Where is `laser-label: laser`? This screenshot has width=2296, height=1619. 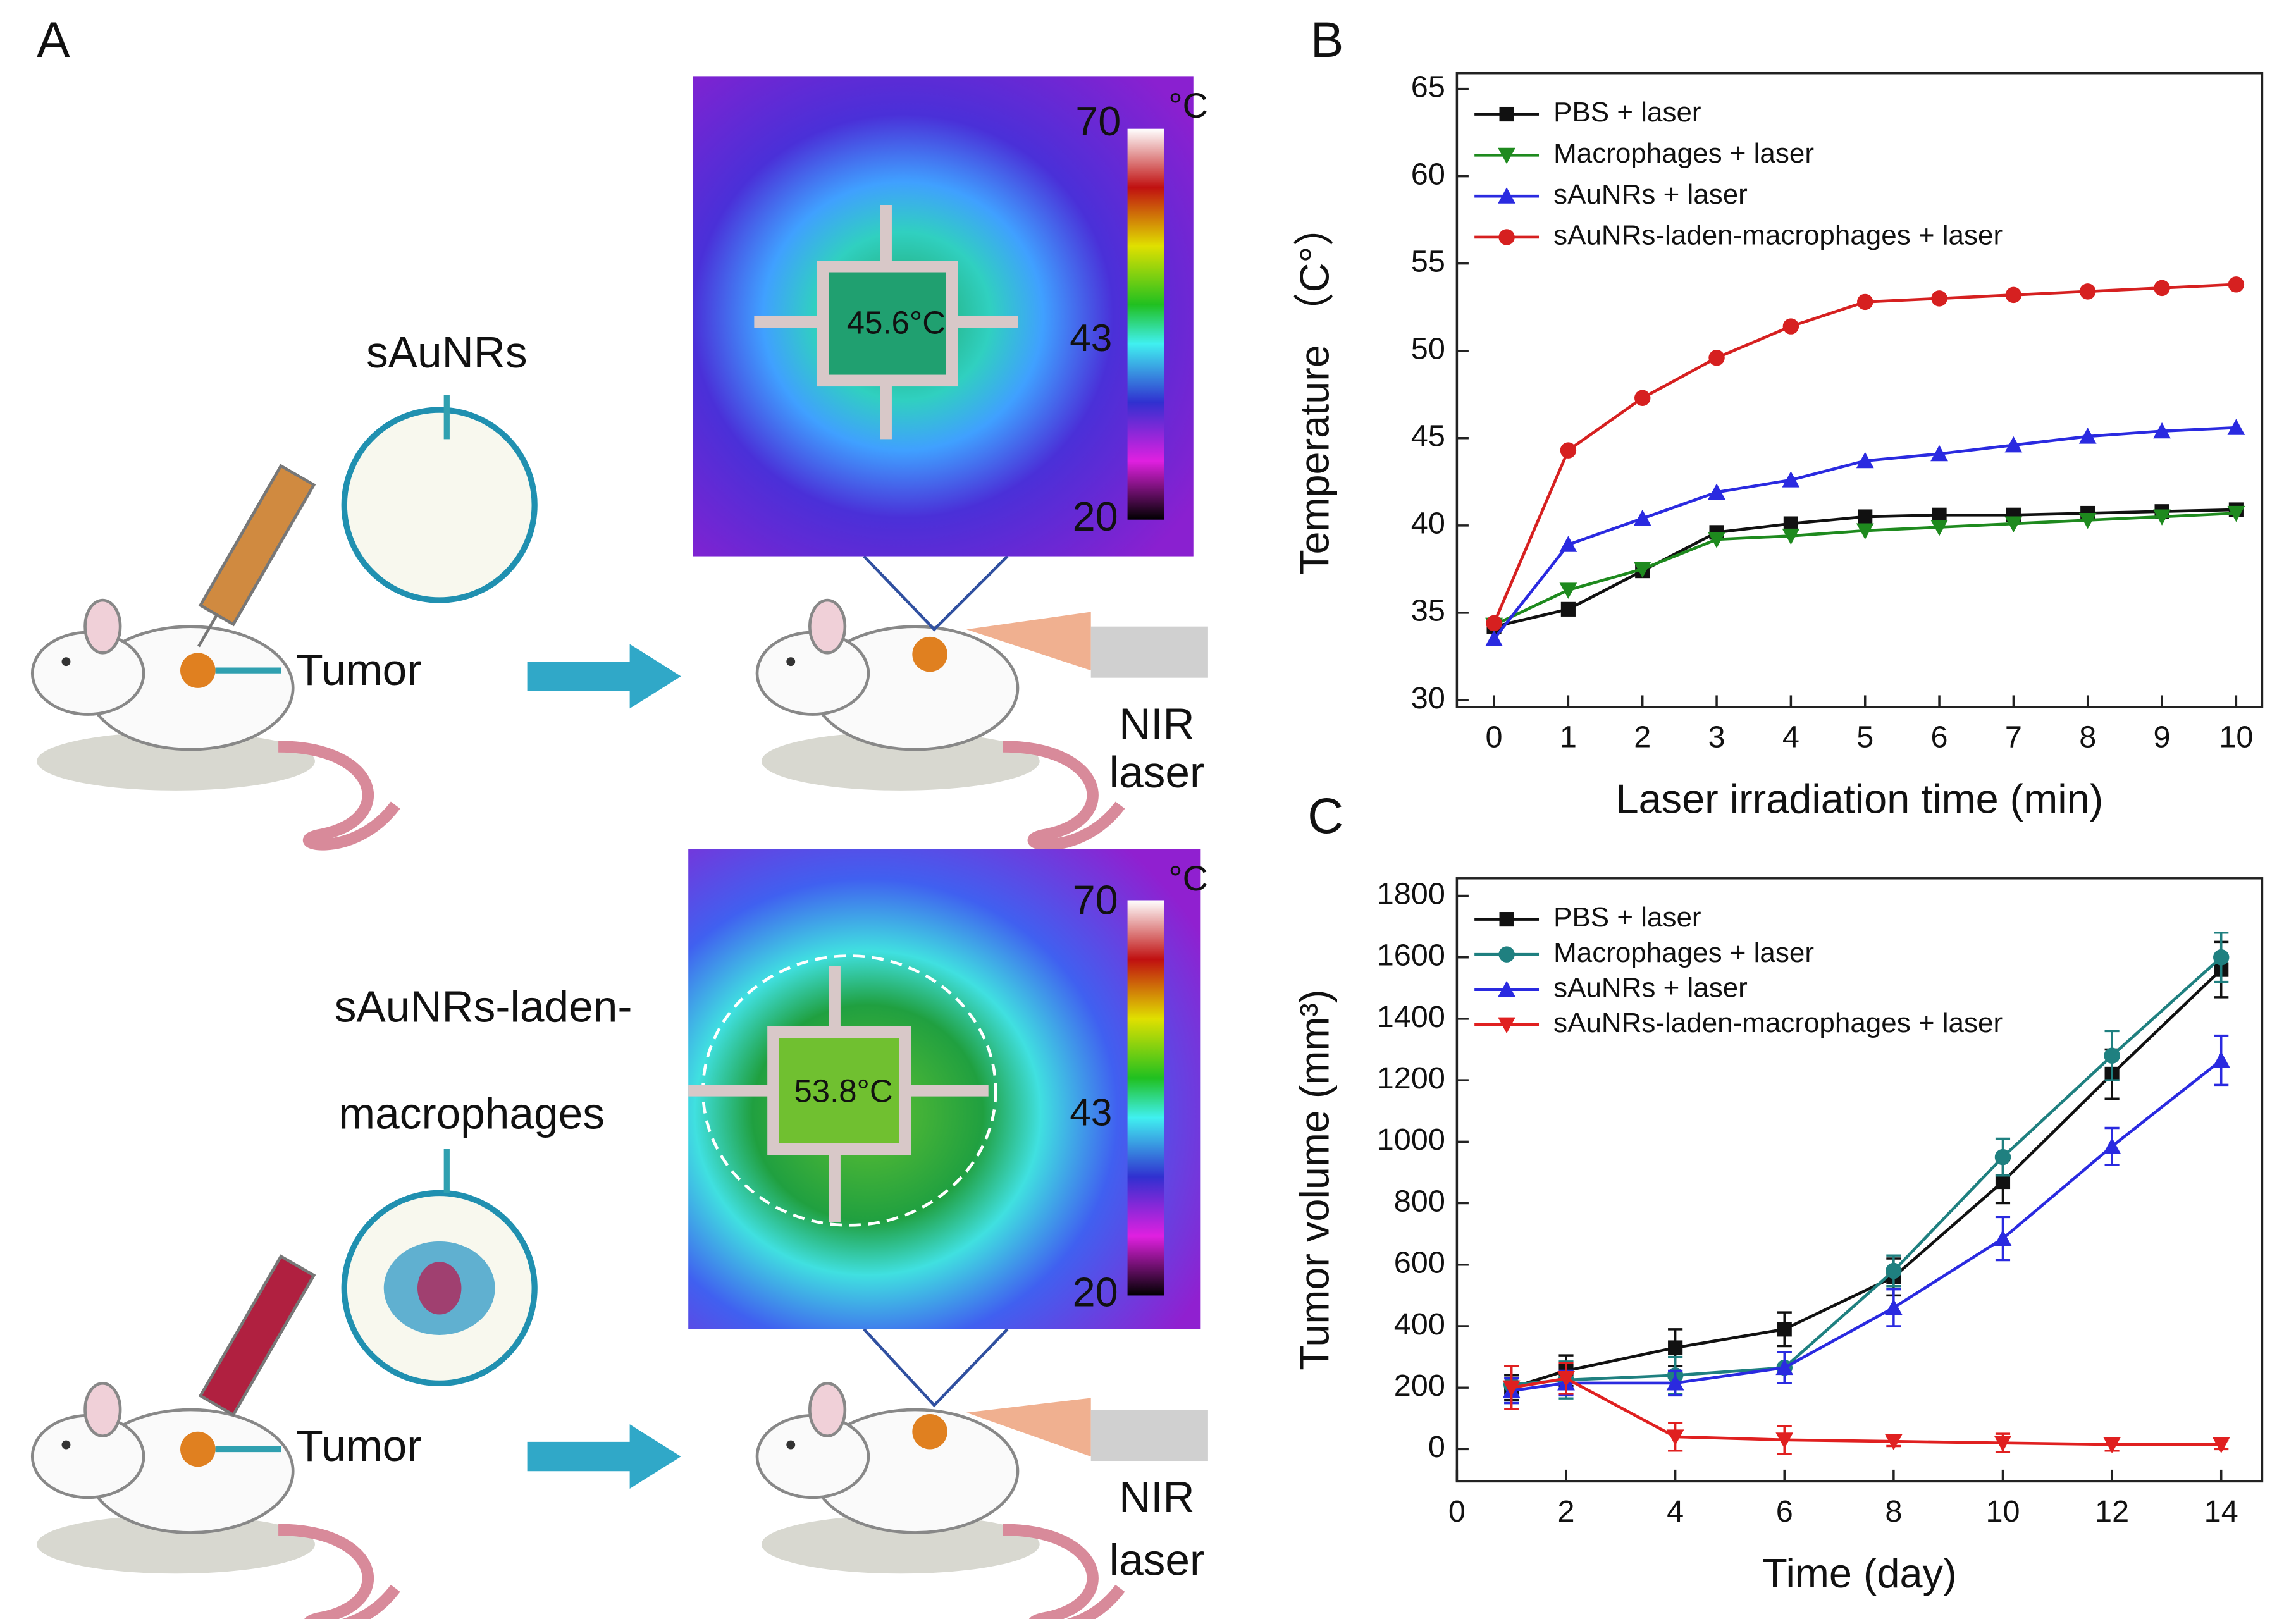 laser-label: laser is located at coordinates (1156, 772).